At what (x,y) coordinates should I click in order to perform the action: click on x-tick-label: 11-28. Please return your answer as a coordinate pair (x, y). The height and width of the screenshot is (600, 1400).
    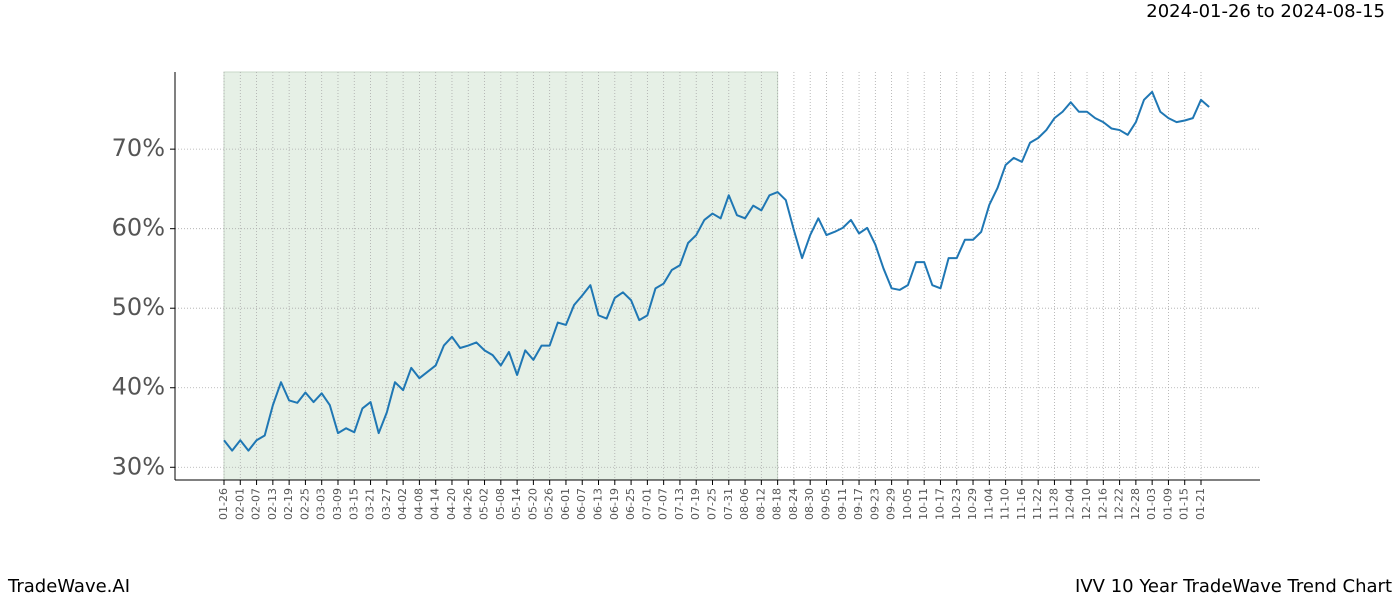
    Looking at the image, I should click on (1053, 504).